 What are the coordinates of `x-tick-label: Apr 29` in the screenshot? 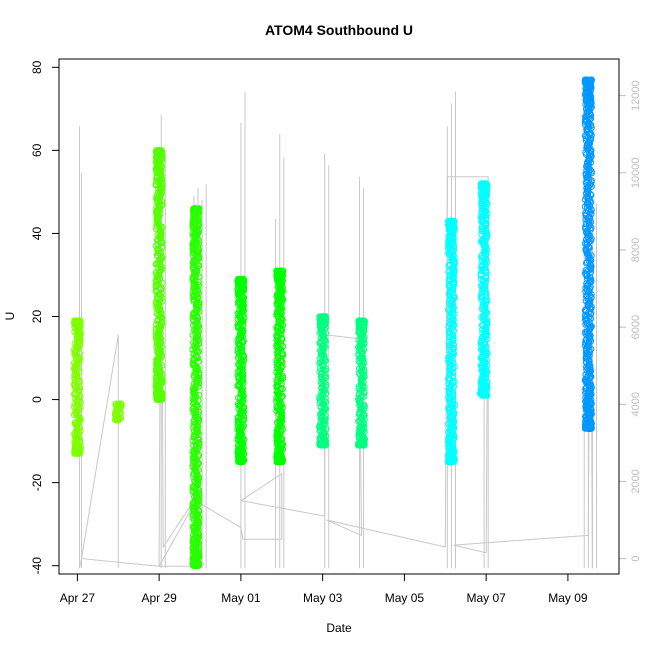 It's located at (159, 598).